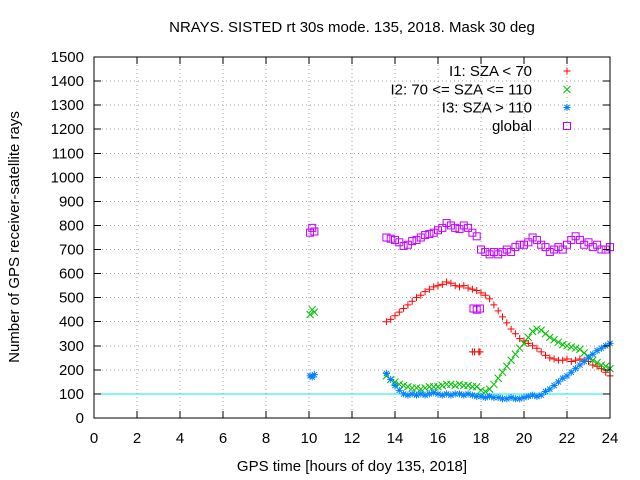 Image resolution: width=640 pixels, height=480 pixels. What do you see at coordinates (512, 126) in the screenshot?
I see `legend-label-series-4: global` at bounding box center [512, 126].